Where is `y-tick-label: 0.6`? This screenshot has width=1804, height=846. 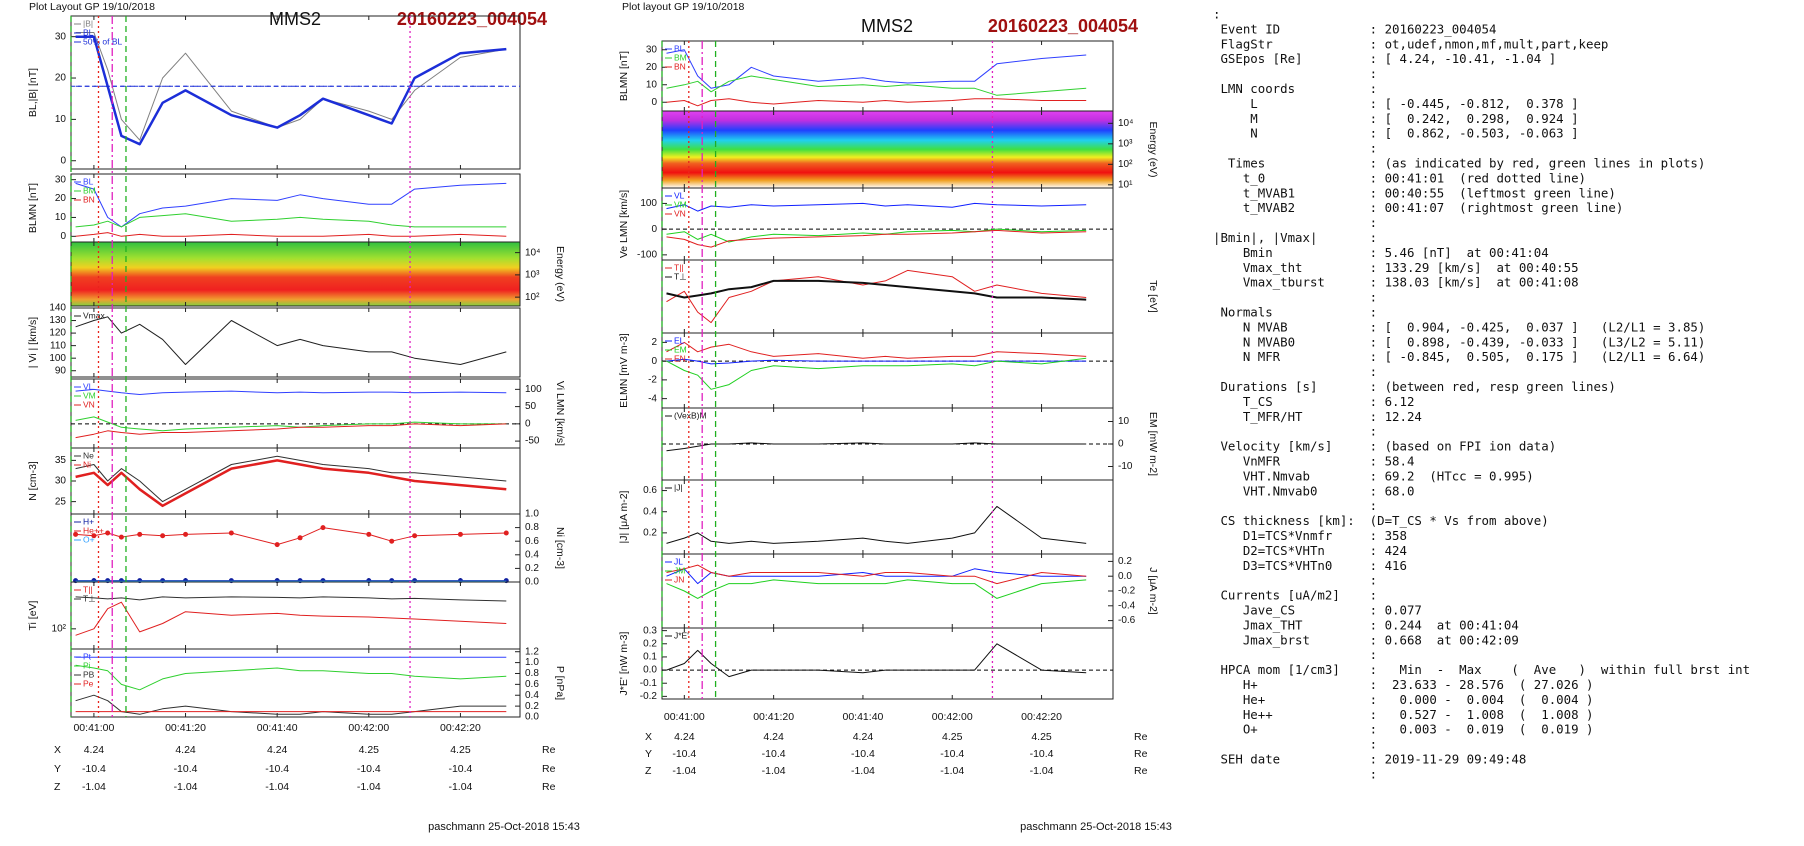 y-tick-label: 0.6 is located at coordinates (532, 684).